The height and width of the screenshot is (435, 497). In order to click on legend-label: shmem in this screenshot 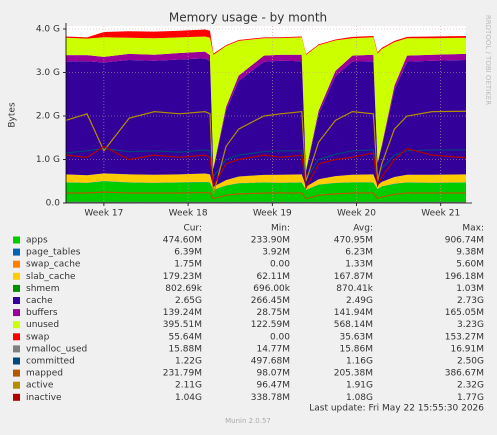, I will do `click(42, 289)`.